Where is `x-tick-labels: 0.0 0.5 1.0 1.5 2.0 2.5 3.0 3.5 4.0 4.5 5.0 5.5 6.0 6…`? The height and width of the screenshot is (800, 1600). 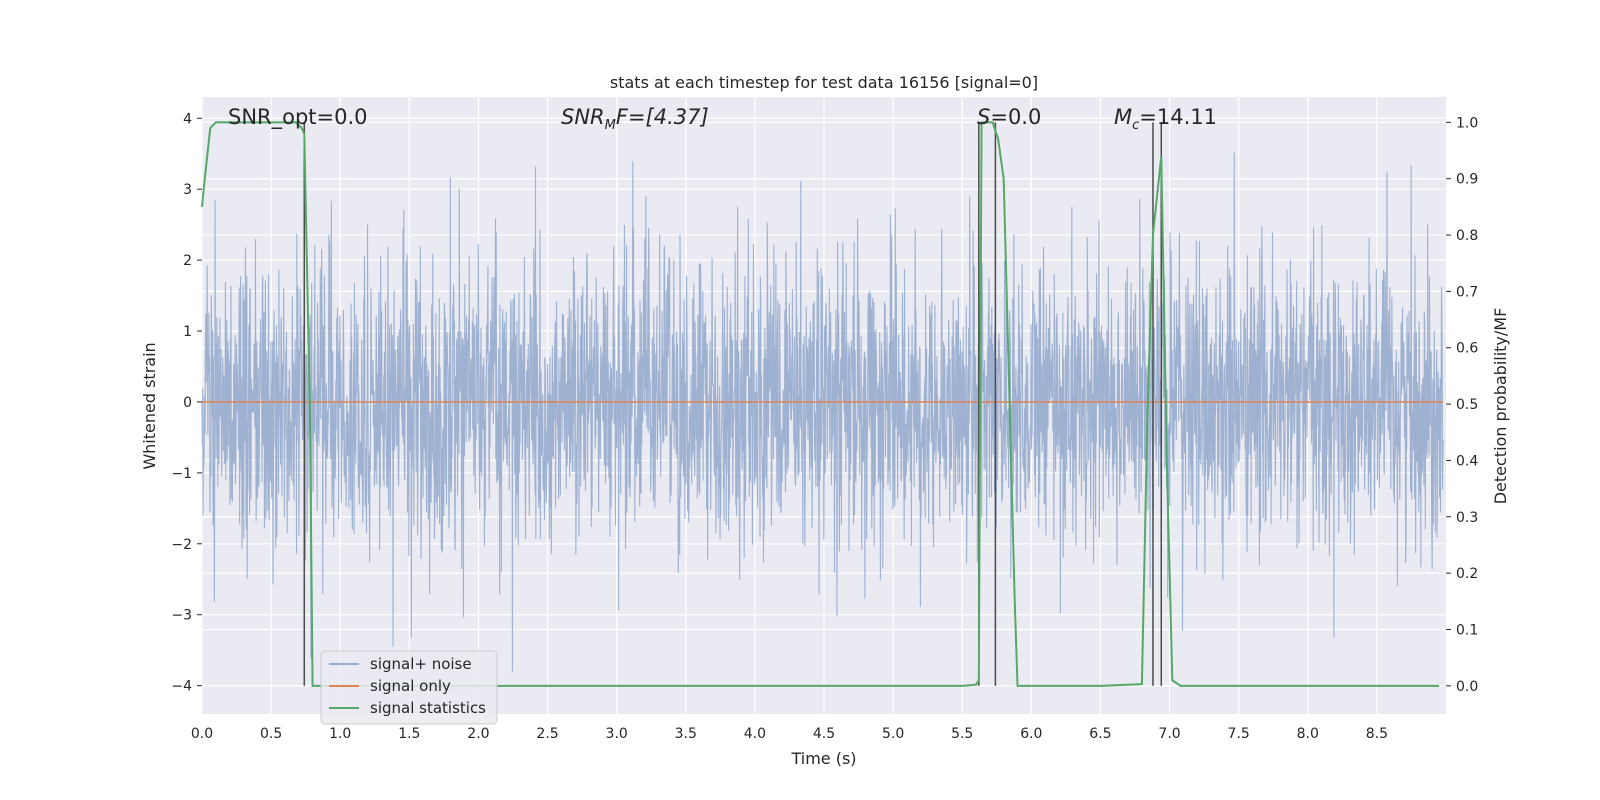 x-tick-labels: 0.0 0.5 1.0 1.5 2.0 2.5 3.0 3.5 4.0 4.5 5.0 5.5 6.0 6… is located at coordinates (789, 734).